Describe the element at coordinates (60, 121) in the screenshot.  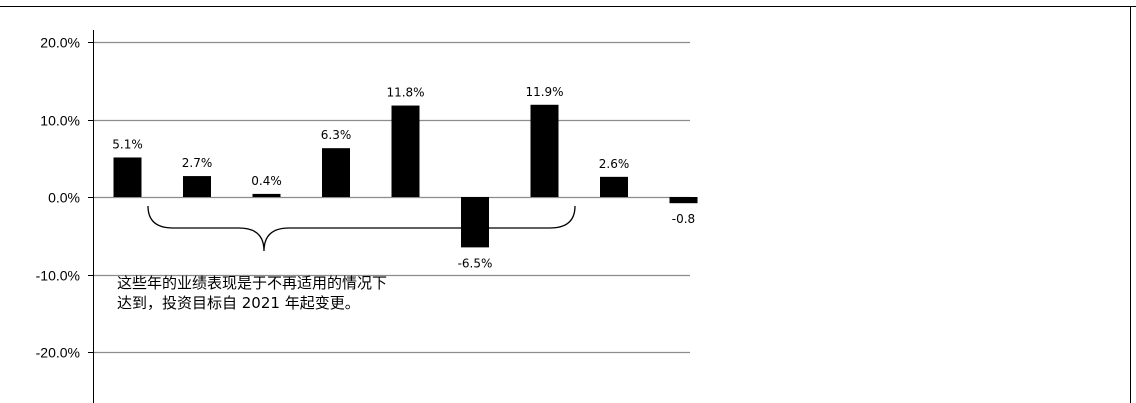
I see `y-tick-label: 10.0%` at that location.